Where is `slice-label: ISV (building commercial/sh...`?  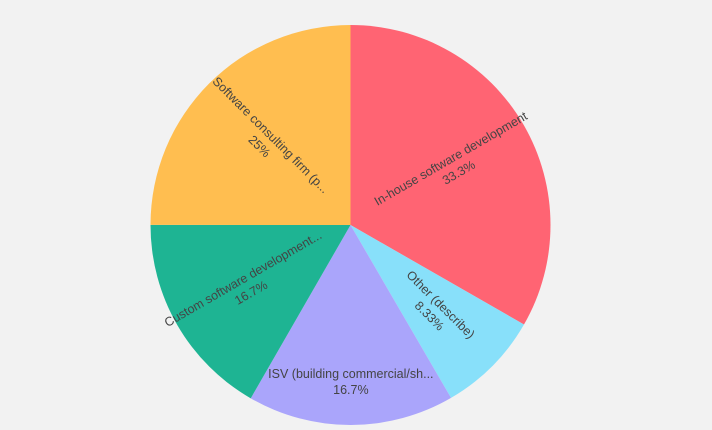
slice-label: ISV (building commercial/sh... is located at coordinates (350, 374).